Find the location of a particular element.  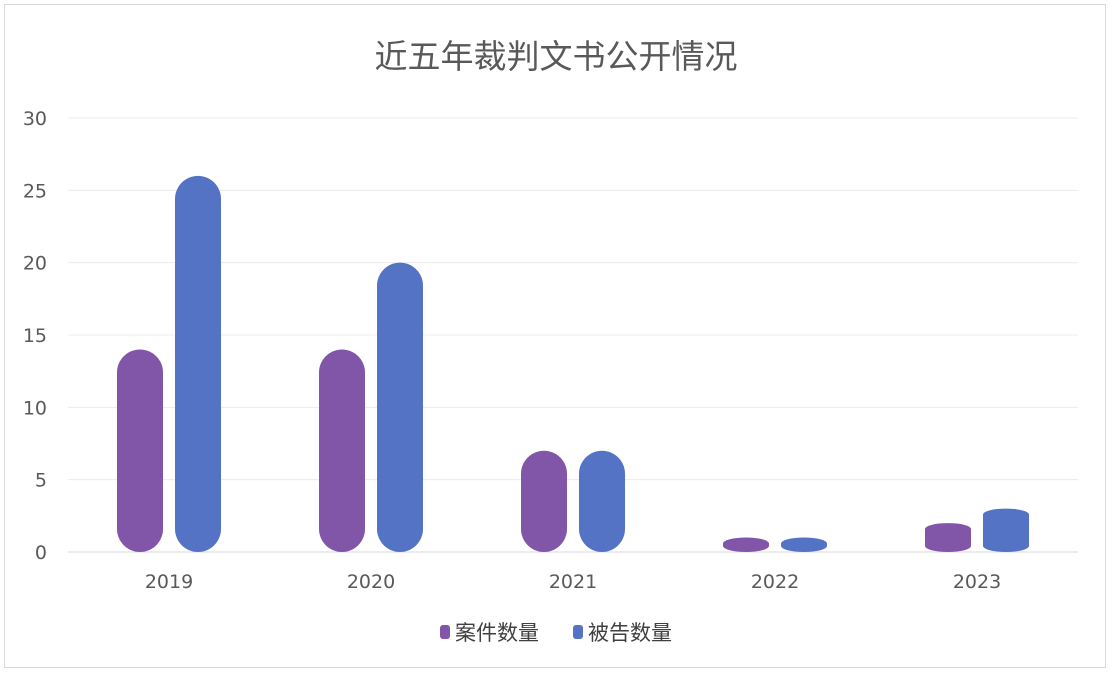

y-tick-label: 25 is located at coordinates (35, 191).